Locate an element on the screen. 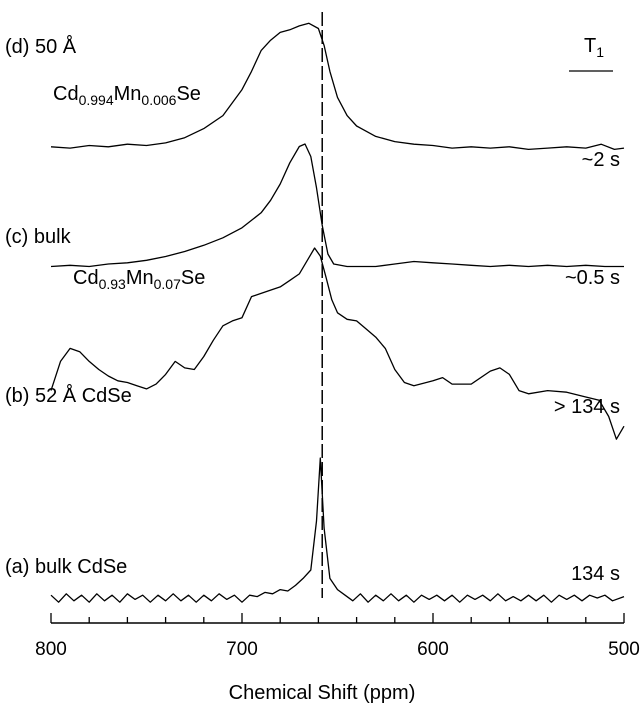 This screenshot has height=709, width=644. t1-value-c: ~0.5 s is located at coordinates (592, 278).